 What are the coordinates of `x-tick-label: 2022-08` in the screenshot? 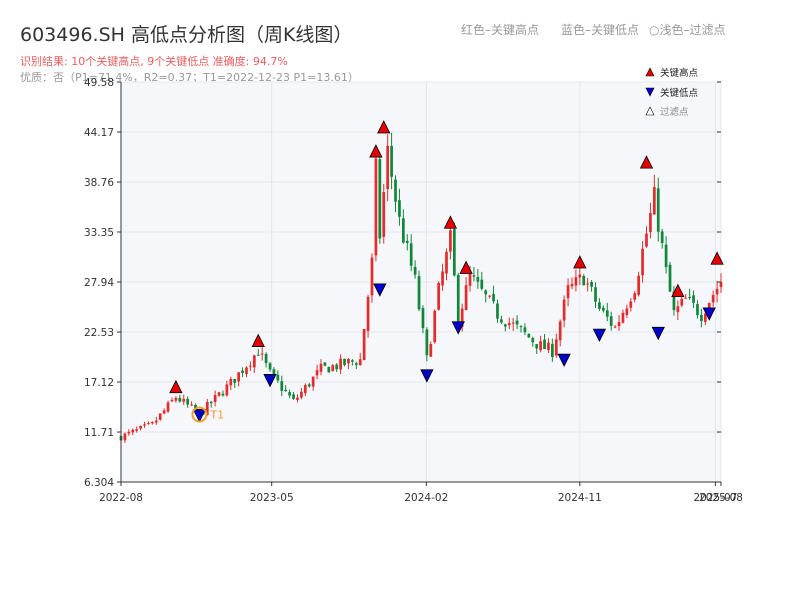 It's located at (121, 498).